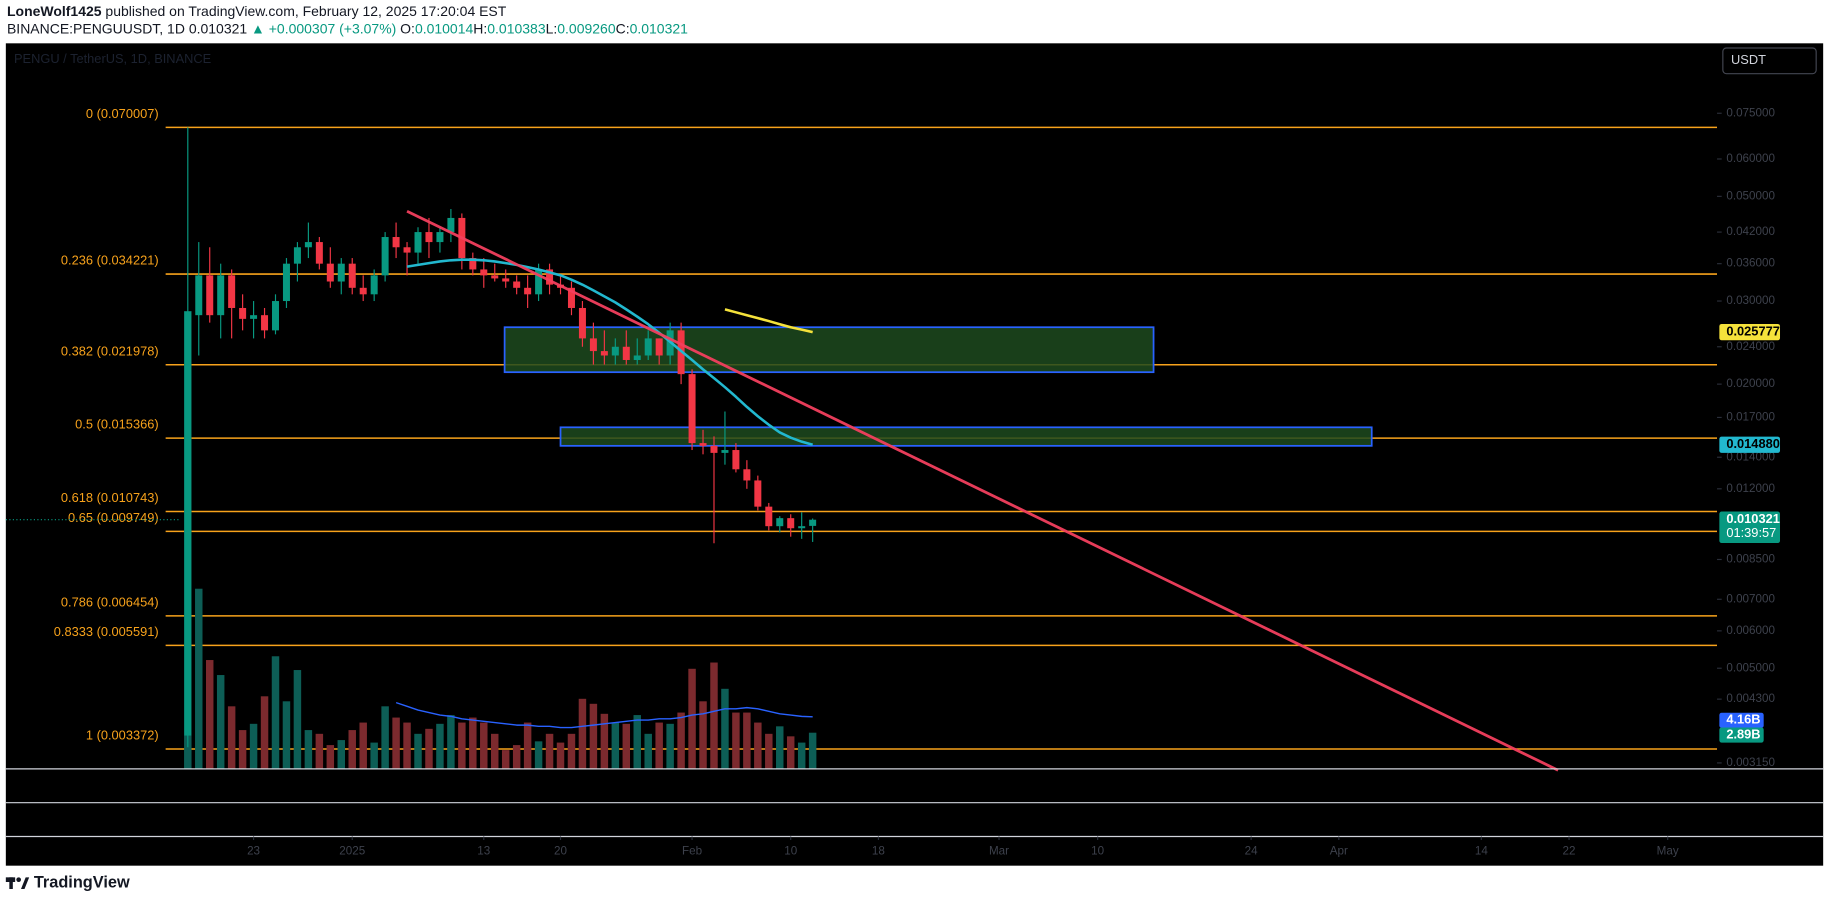 The image size is (1829, 902). I want to click on y-tick-label: 0.012000, so click(1750, 488).